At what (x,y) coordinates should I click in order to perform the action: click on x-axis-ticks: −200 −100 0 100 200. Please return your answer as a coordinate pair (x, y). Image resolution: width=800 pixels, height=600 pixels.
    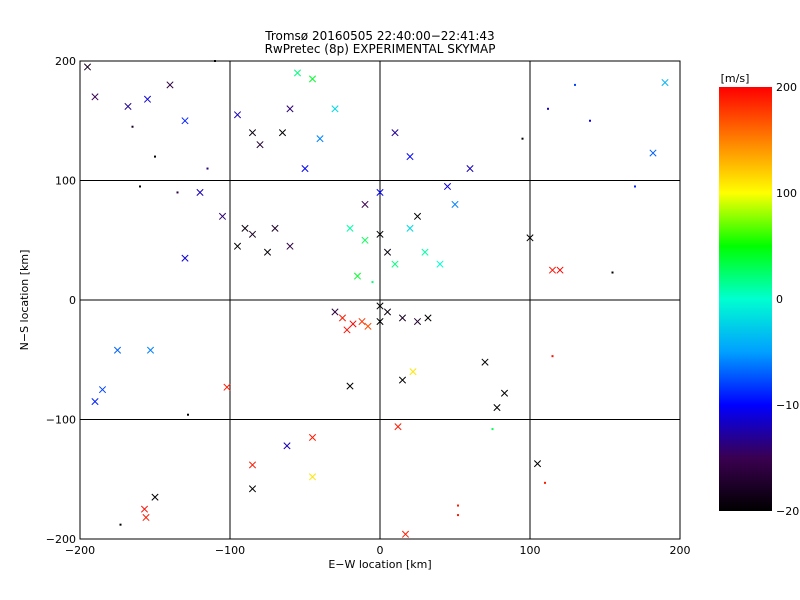
    Looking at the image, I should click on (378, 550).